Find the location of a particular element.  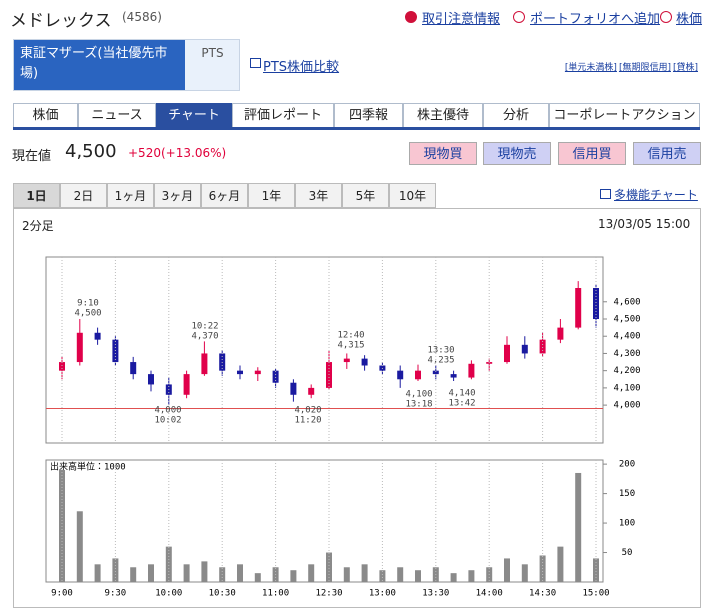

trade-button: 信用買 is located at coordinates (592, 153).